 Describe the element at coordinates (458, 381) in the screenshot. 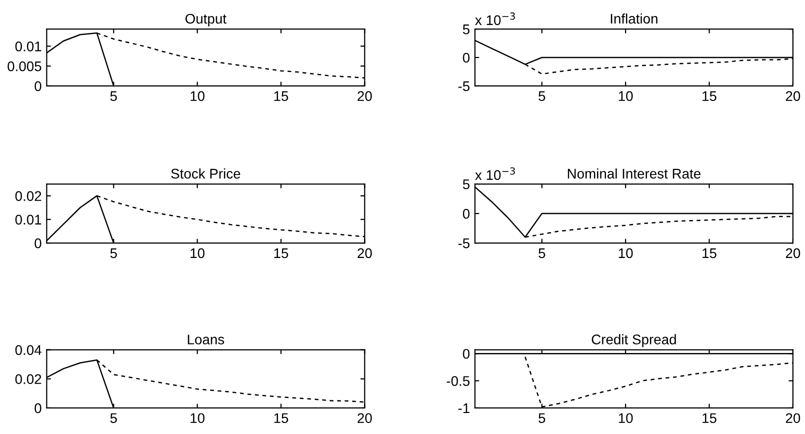

I see `y-tick-label: -0.5` at that location.